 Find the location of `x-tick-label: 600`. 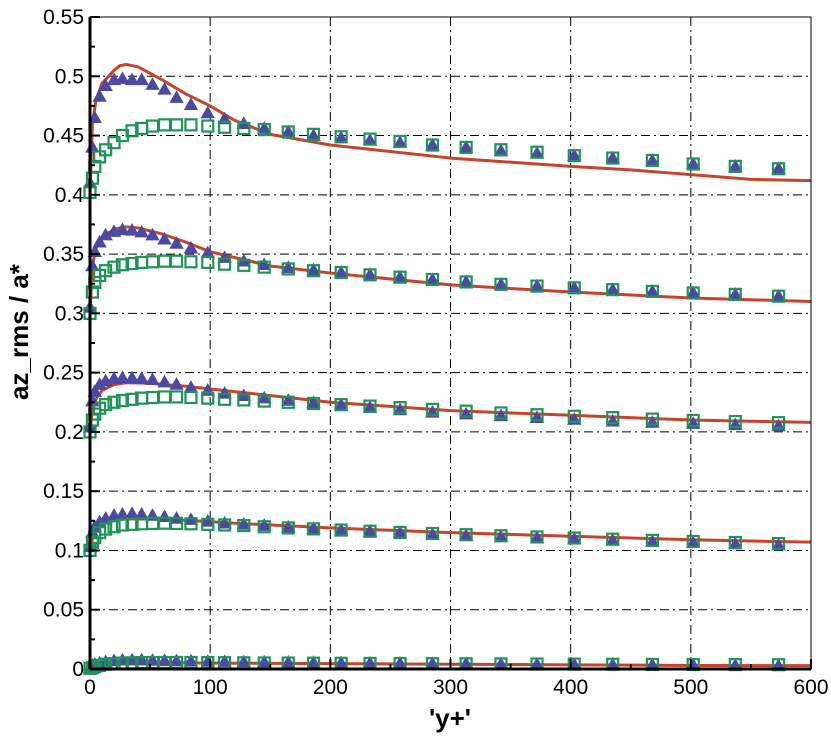

x-tick-label: 600 is located at coordinates (810, 687).